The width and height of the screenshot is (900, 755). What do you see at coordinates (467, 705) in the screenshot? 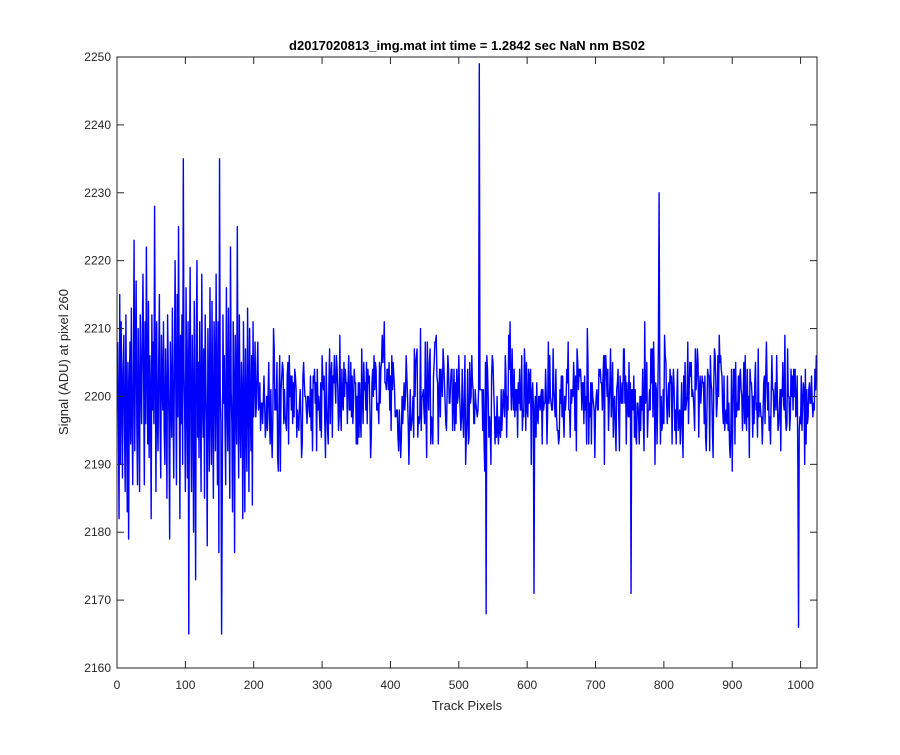
I see `x-axis-label: Track Pixels` at bounding box center [467, 705].